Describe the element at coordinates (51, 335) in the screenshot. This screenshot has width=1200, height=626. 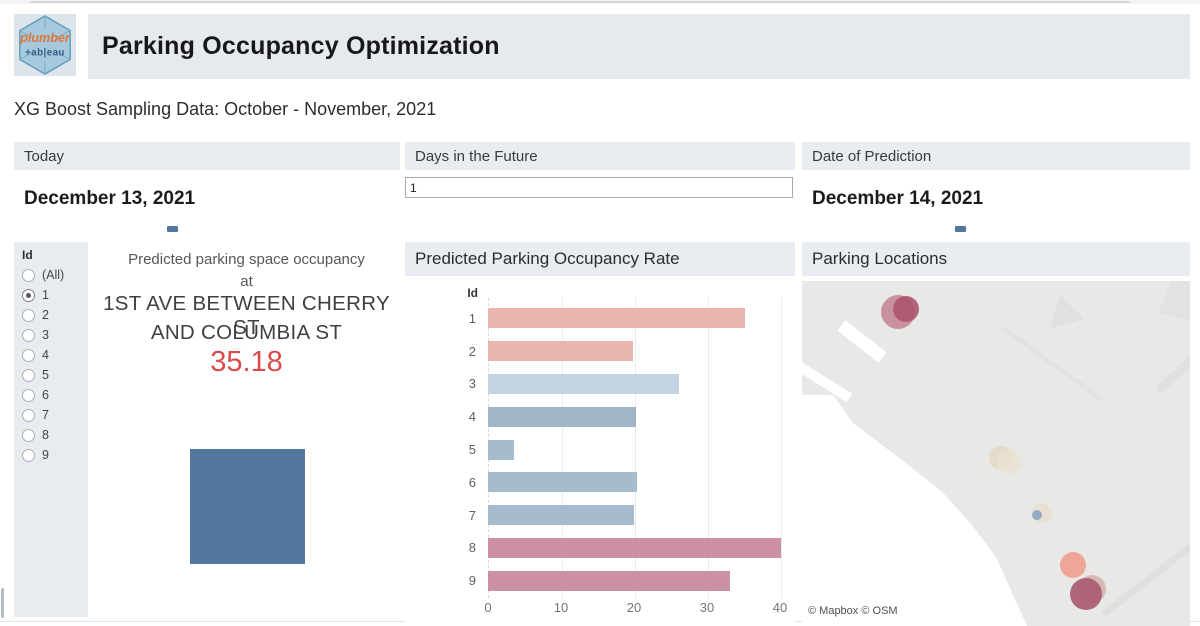
I see `id-option-3: 3` at that location.